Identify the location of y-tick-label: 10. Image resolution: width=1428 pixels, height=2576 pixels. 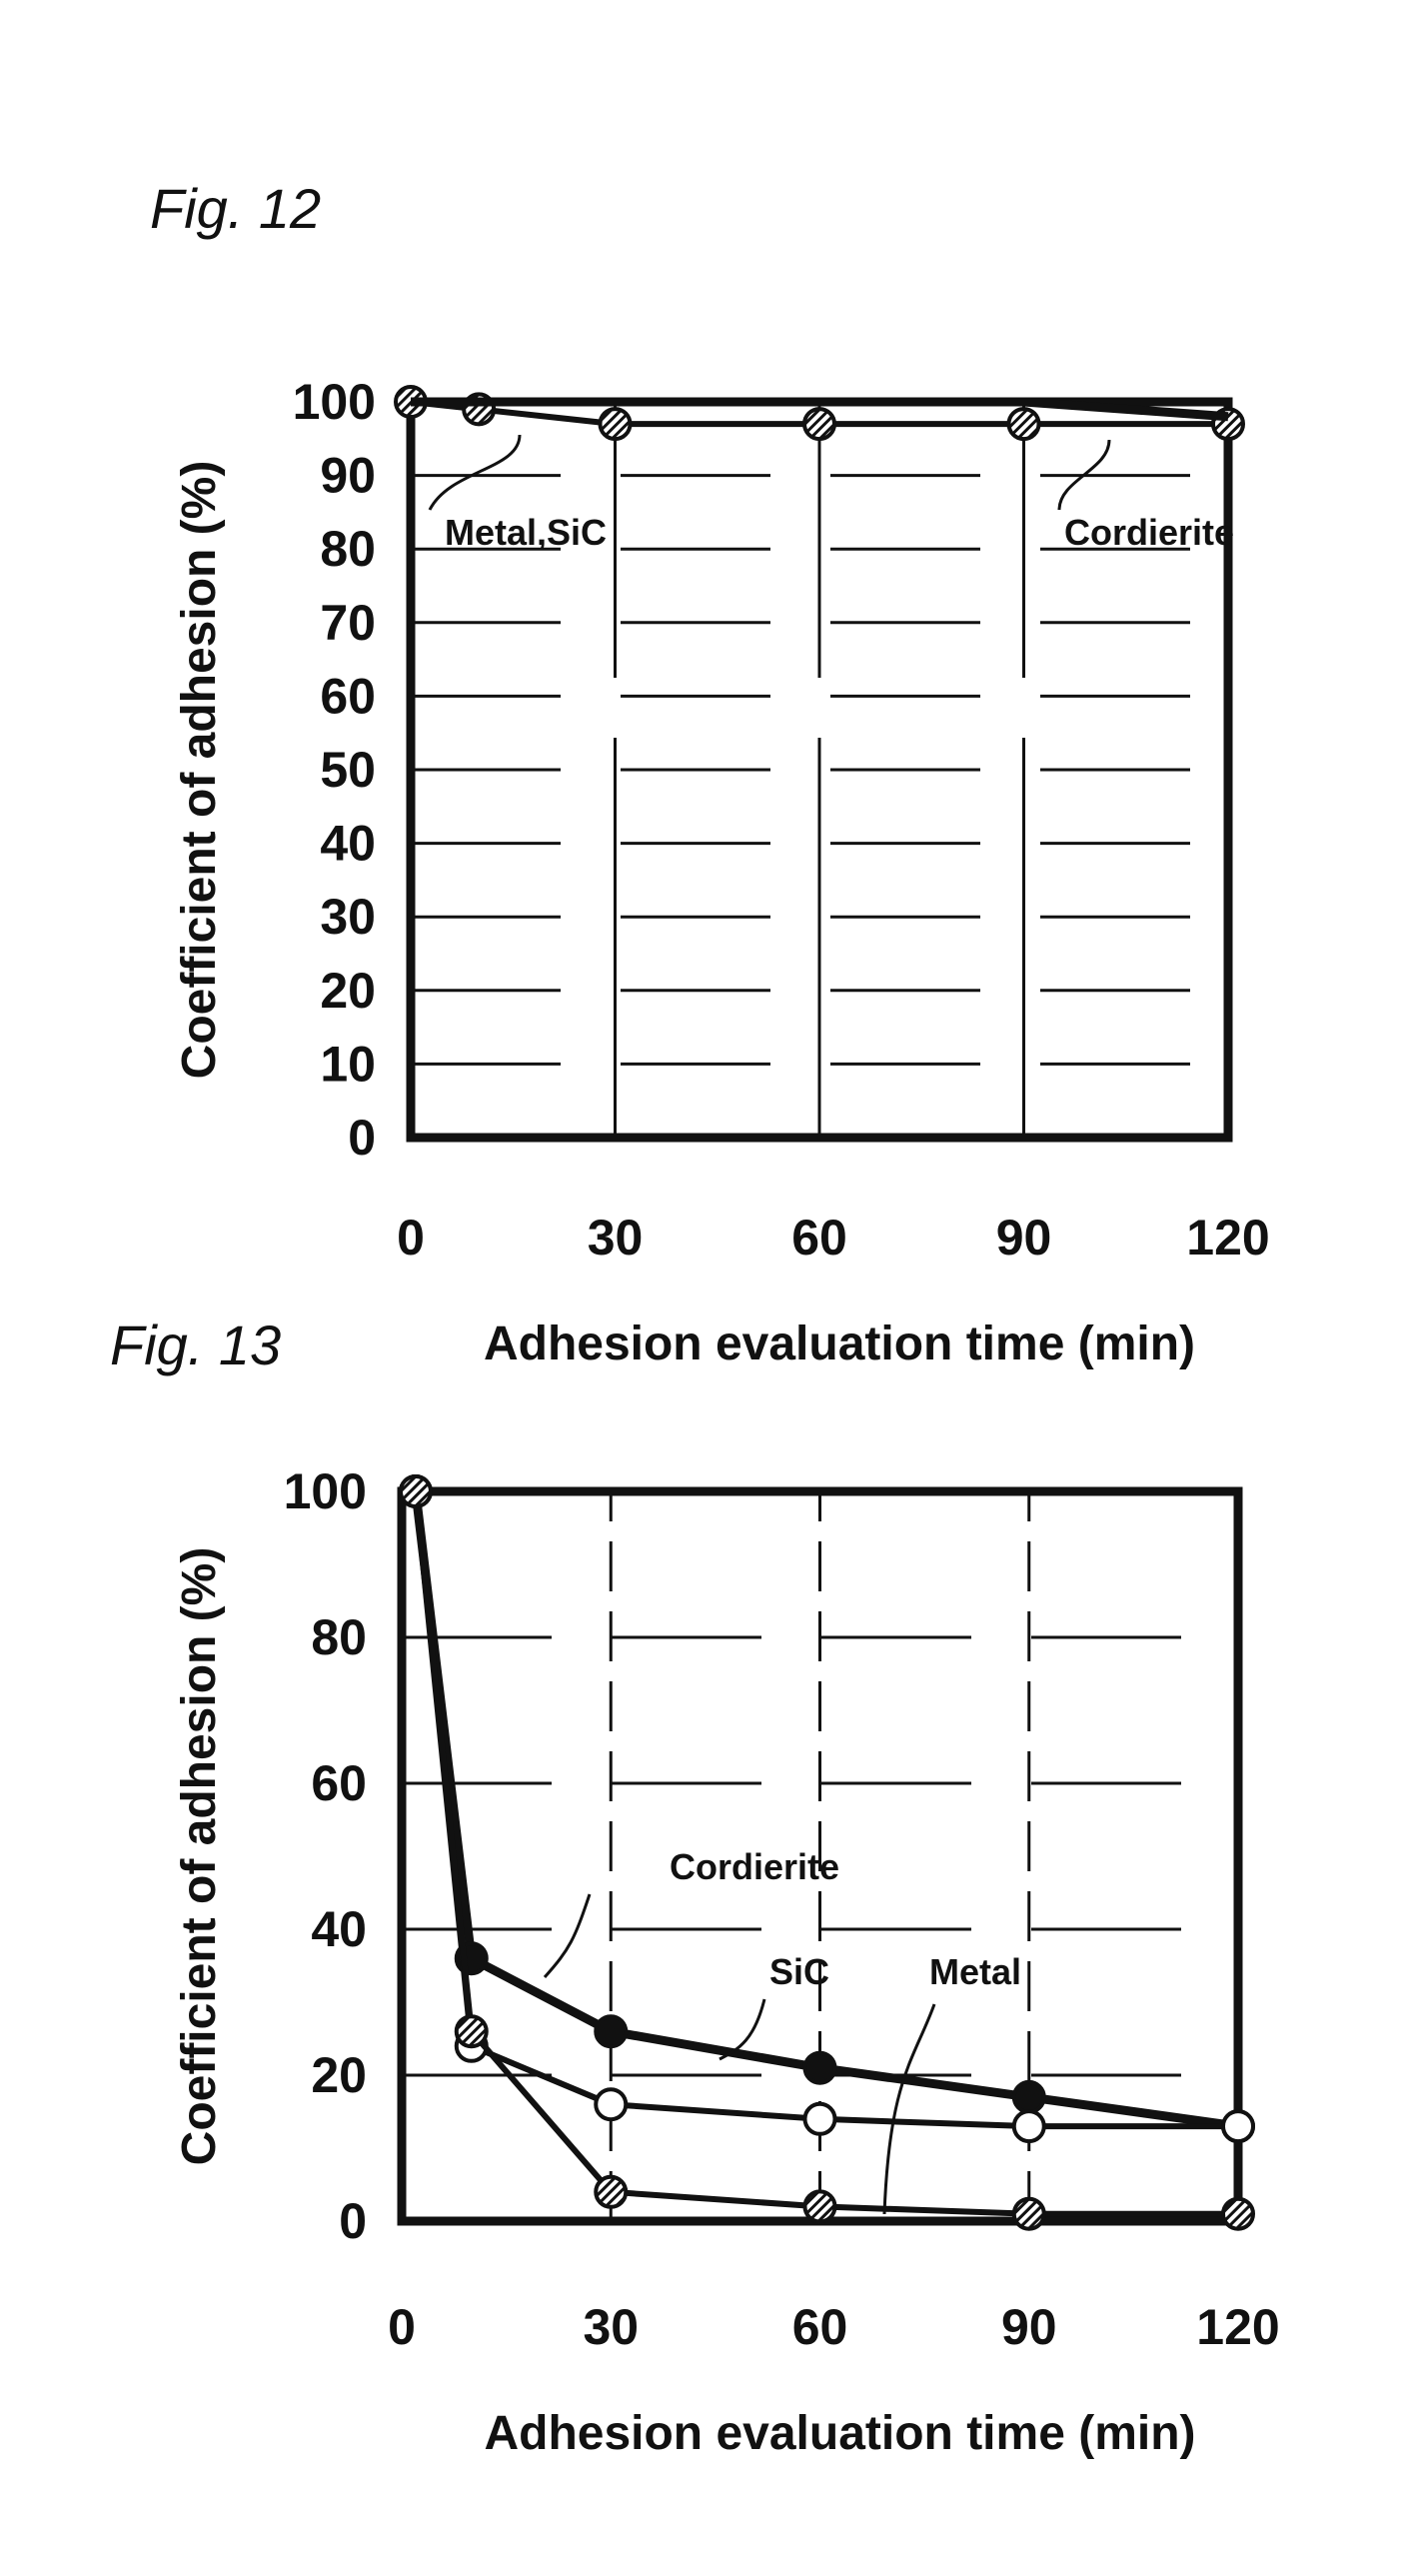
(348, 1064).